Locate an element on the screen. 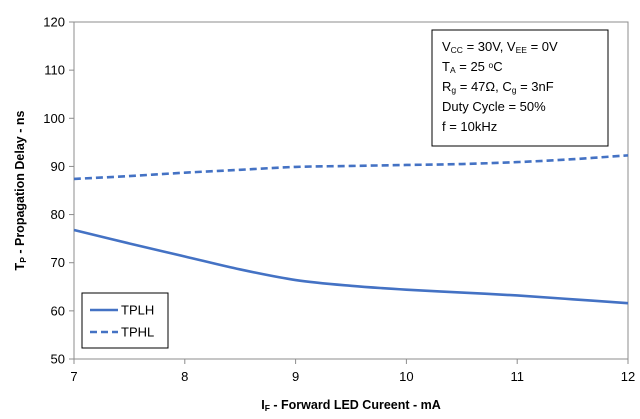 The height and width of the screenshot is (419, 640). x-tick-label: 10 is located at coordinates (406, 376).